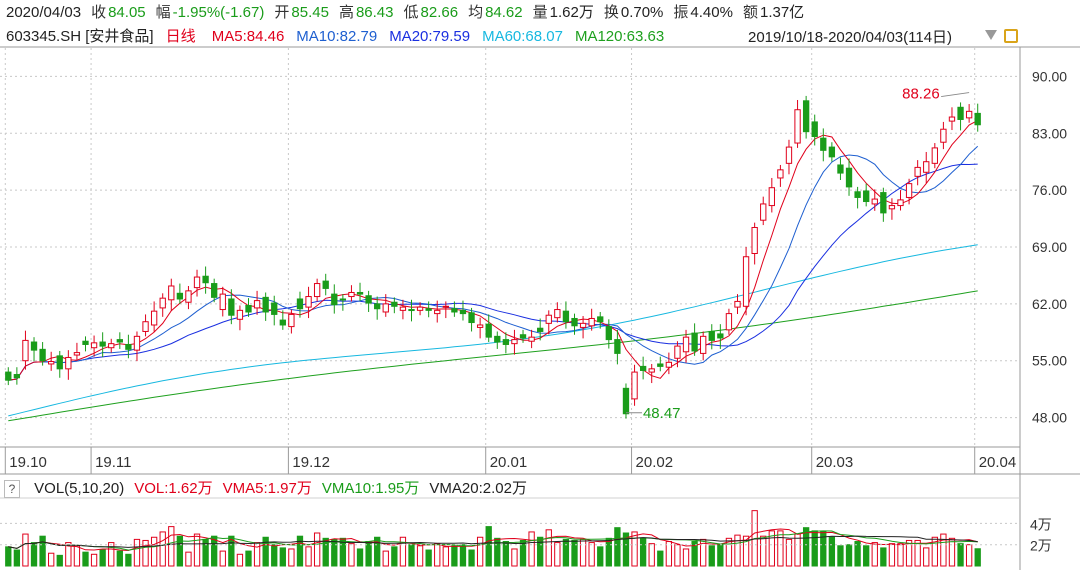  Describe the element at coordinates (476, 12) in the screenshot. I see `info-label: 均` at that location.